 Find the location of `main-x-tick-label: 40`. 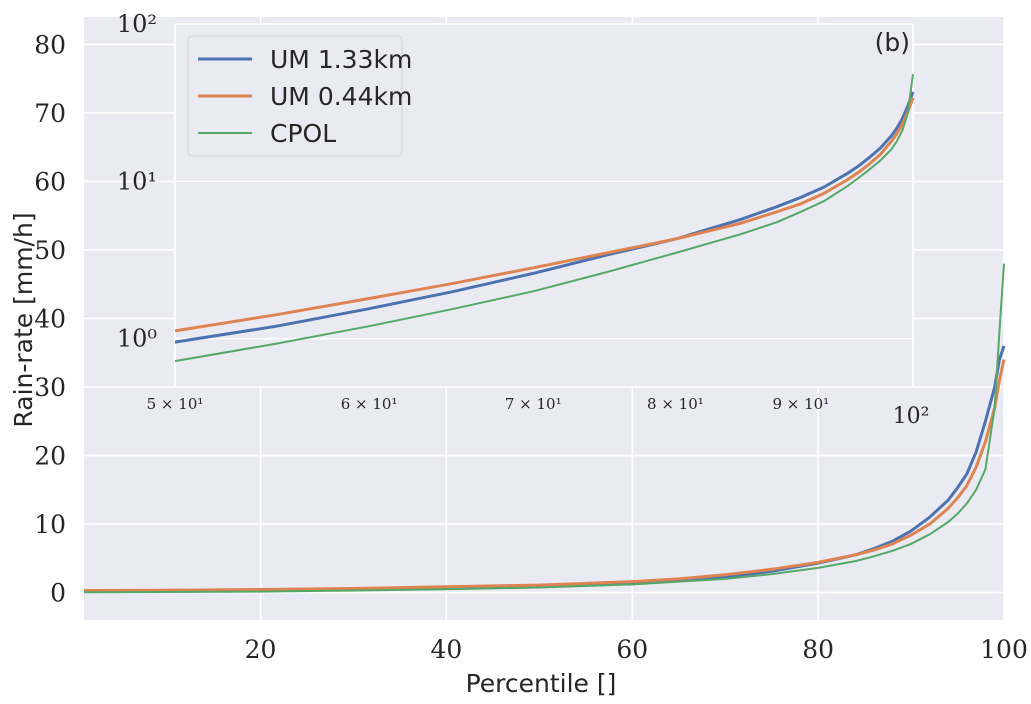

main-x-tick-label: 40 is located at coordinates (447, 649).